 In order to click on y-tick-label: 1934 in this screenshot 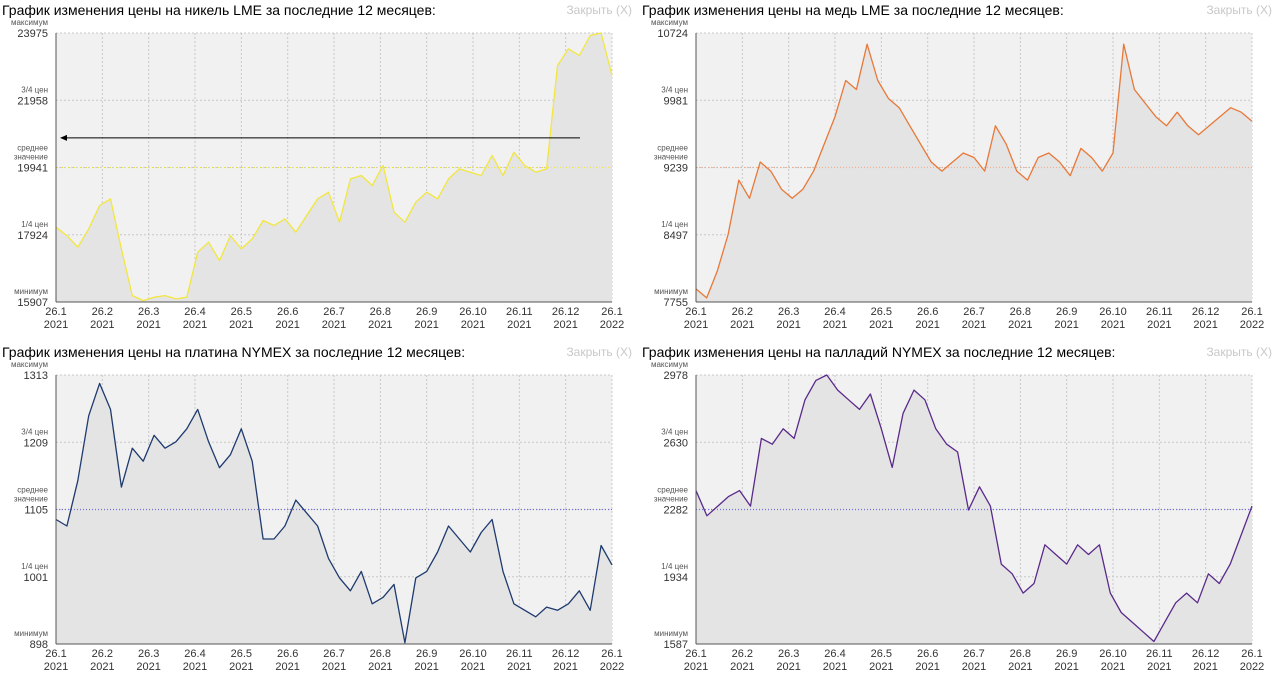, I will do `click(676, 578)`.